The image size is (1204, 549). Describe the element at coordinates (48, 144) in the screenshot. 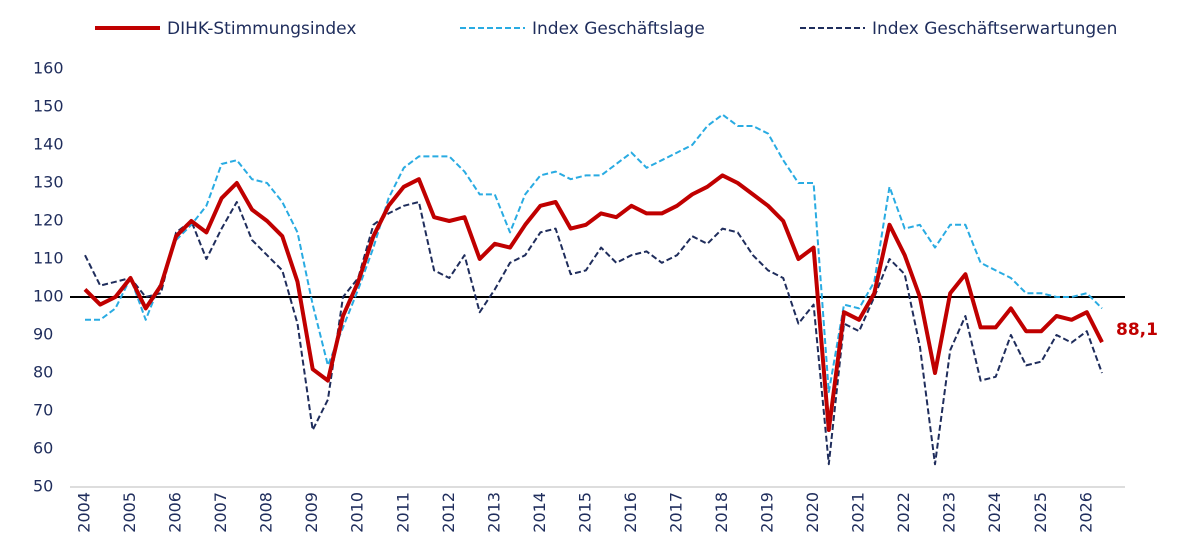

I see `y-tick-label: 140` at that location.